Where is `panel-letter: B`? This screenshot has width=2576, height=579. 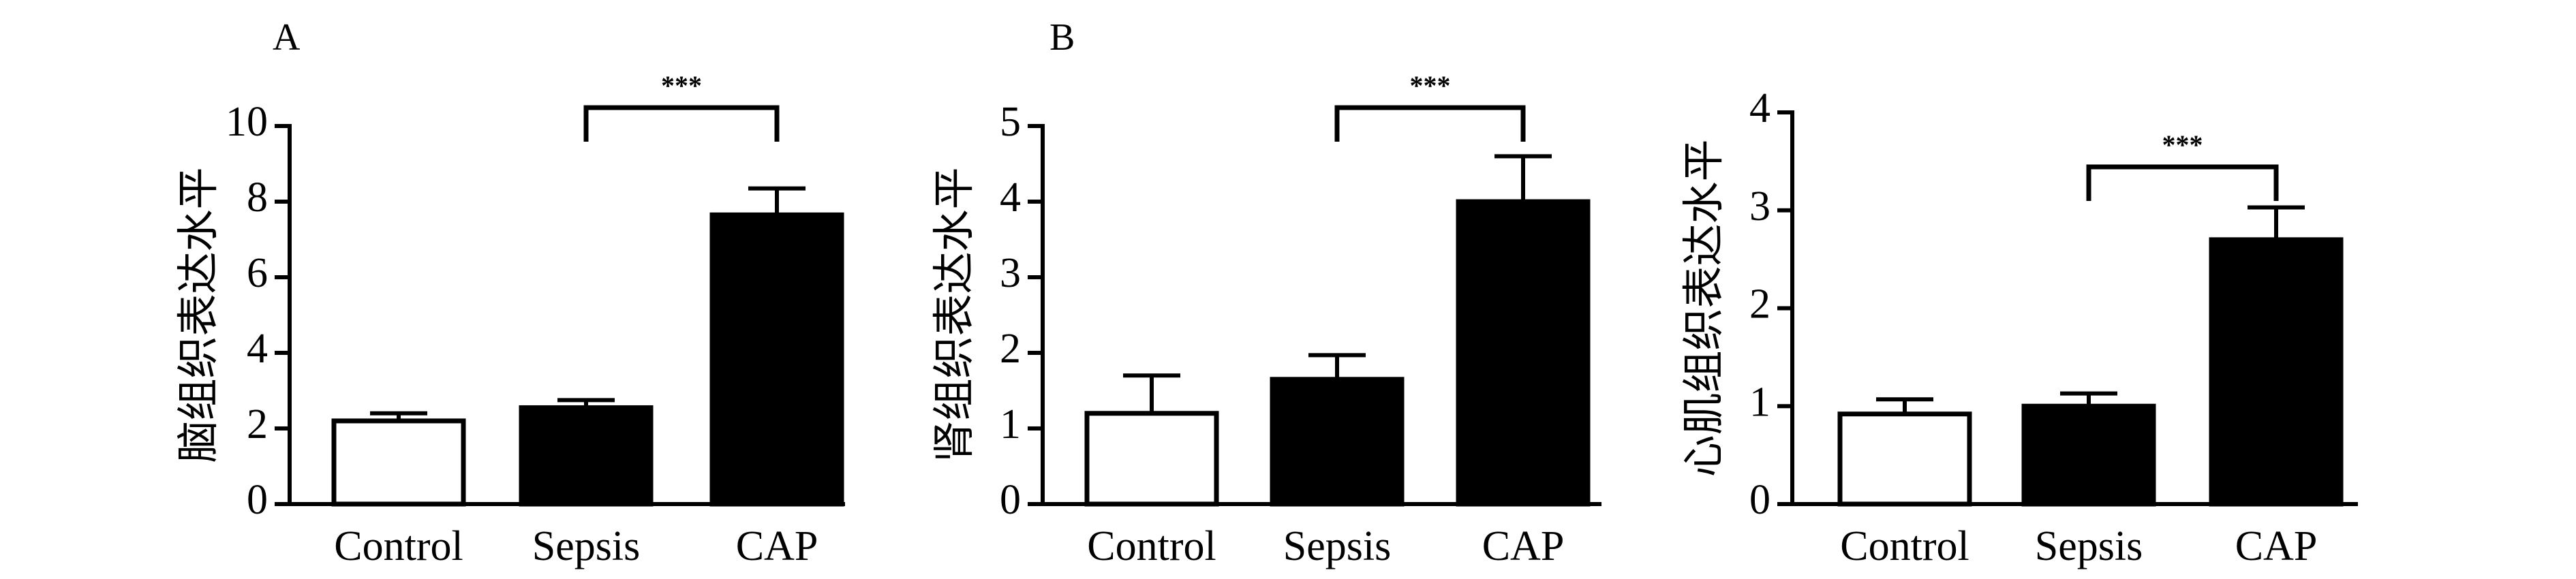 panel-letter: B is located at coordinates (1062, 37).